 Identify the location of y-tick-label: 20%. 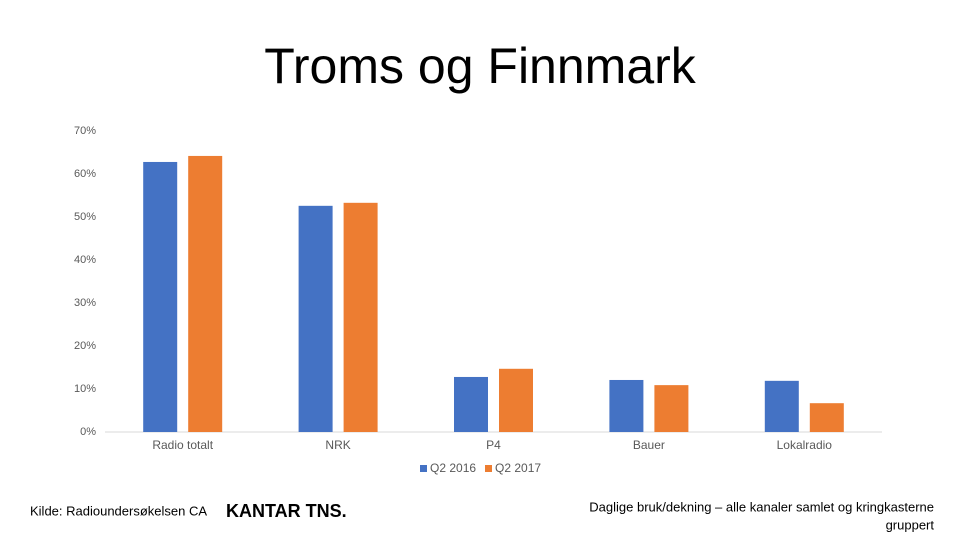
(85, 346).